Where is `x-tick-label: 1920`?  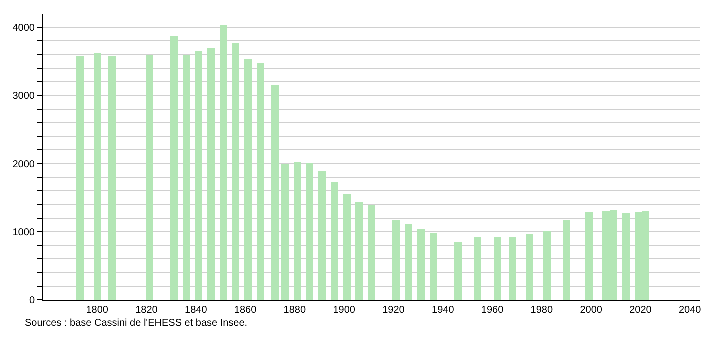 x-tick-label: 1920 is located at coordinates (394, 310).